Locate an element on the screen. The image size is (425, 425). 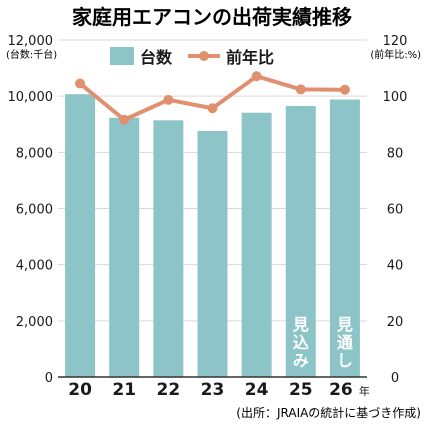
legend: 台数 前年比 is located at coordinates (192, 57).